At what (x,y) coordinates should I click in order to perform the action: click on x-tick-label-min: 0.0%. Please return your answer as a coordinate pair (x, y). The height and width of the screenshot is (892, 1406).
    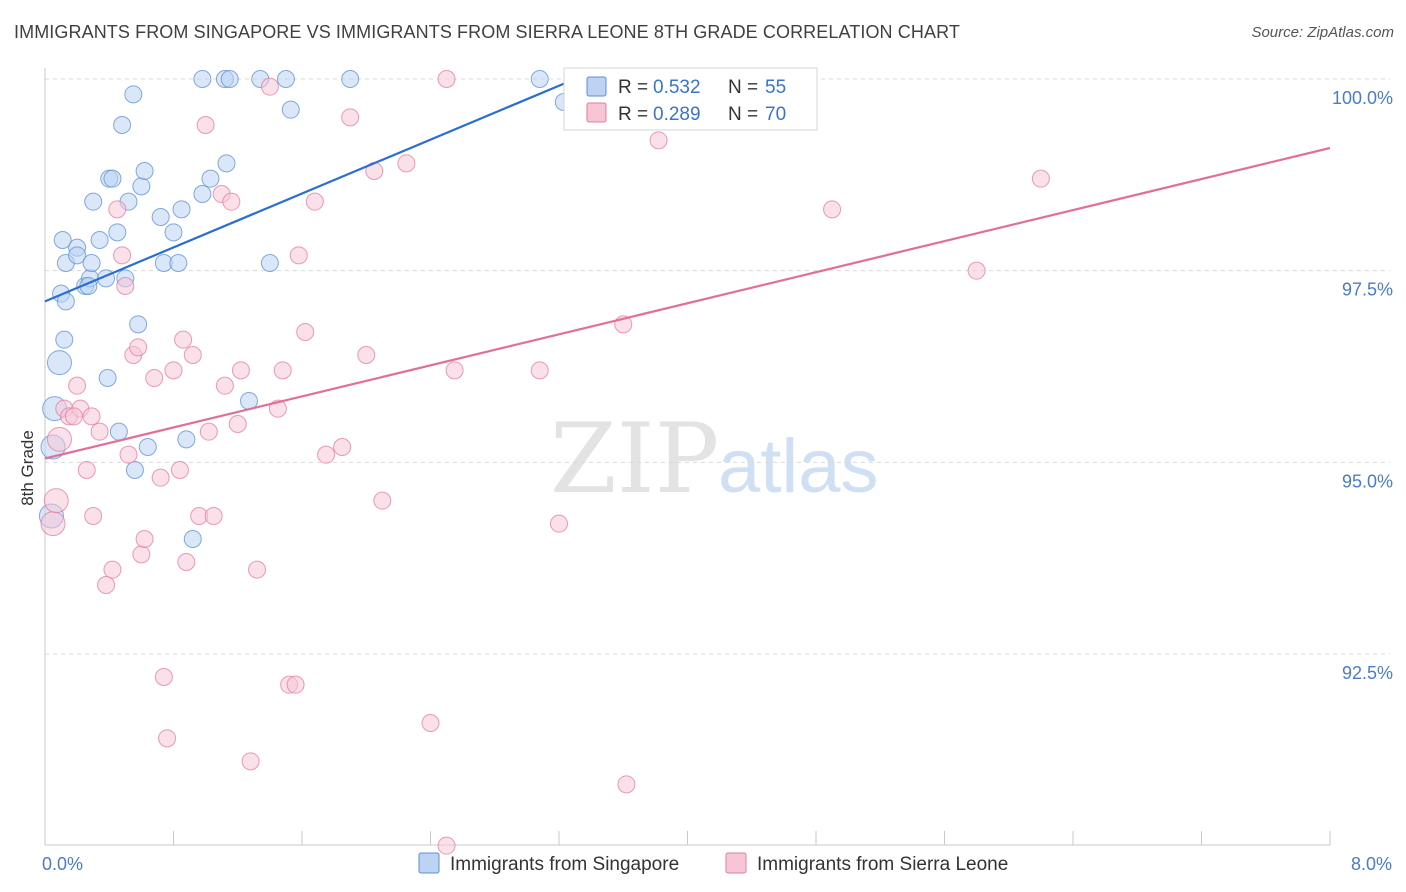
    Looking at the image, I should click on (62, 864).